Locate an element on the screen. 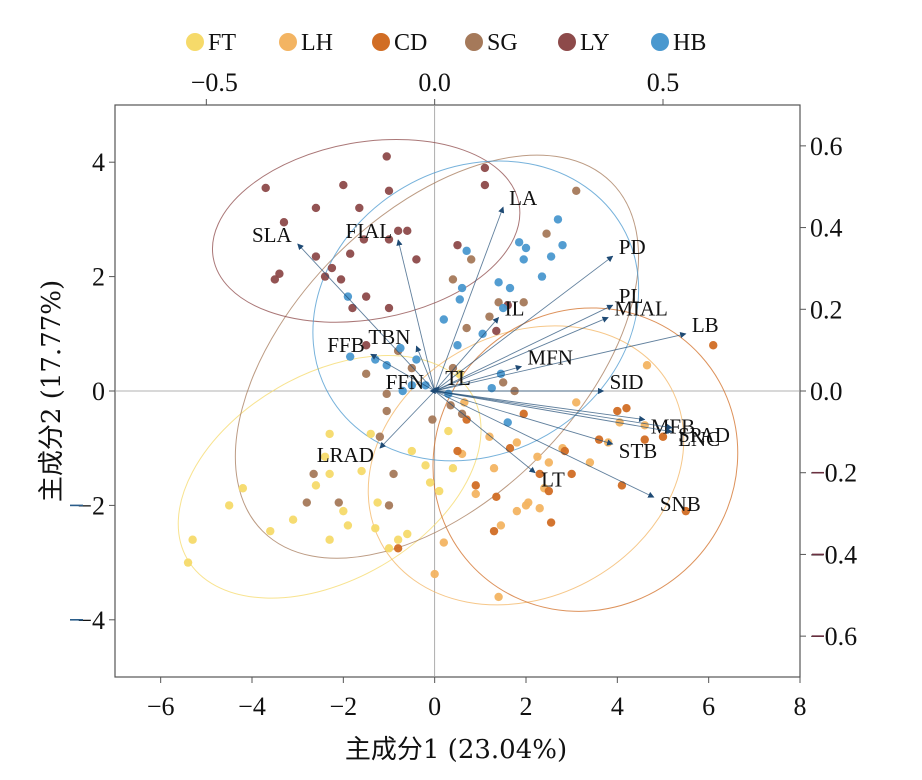 This screenshot has height=780, width=922. loading-arrow-lt is located at coordinates (485, 432).